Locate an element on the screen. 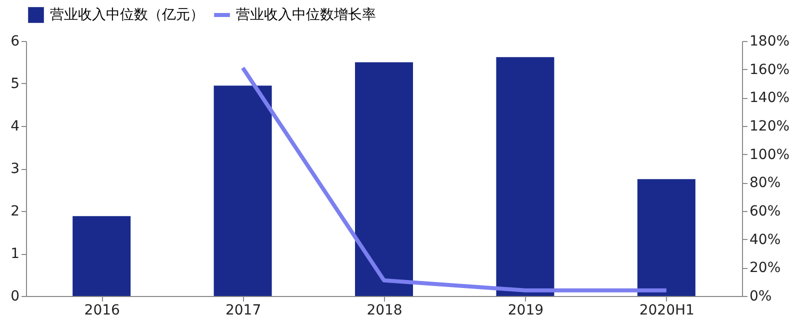  y2-tick-label: 60% is located at coordinates (765, 212).